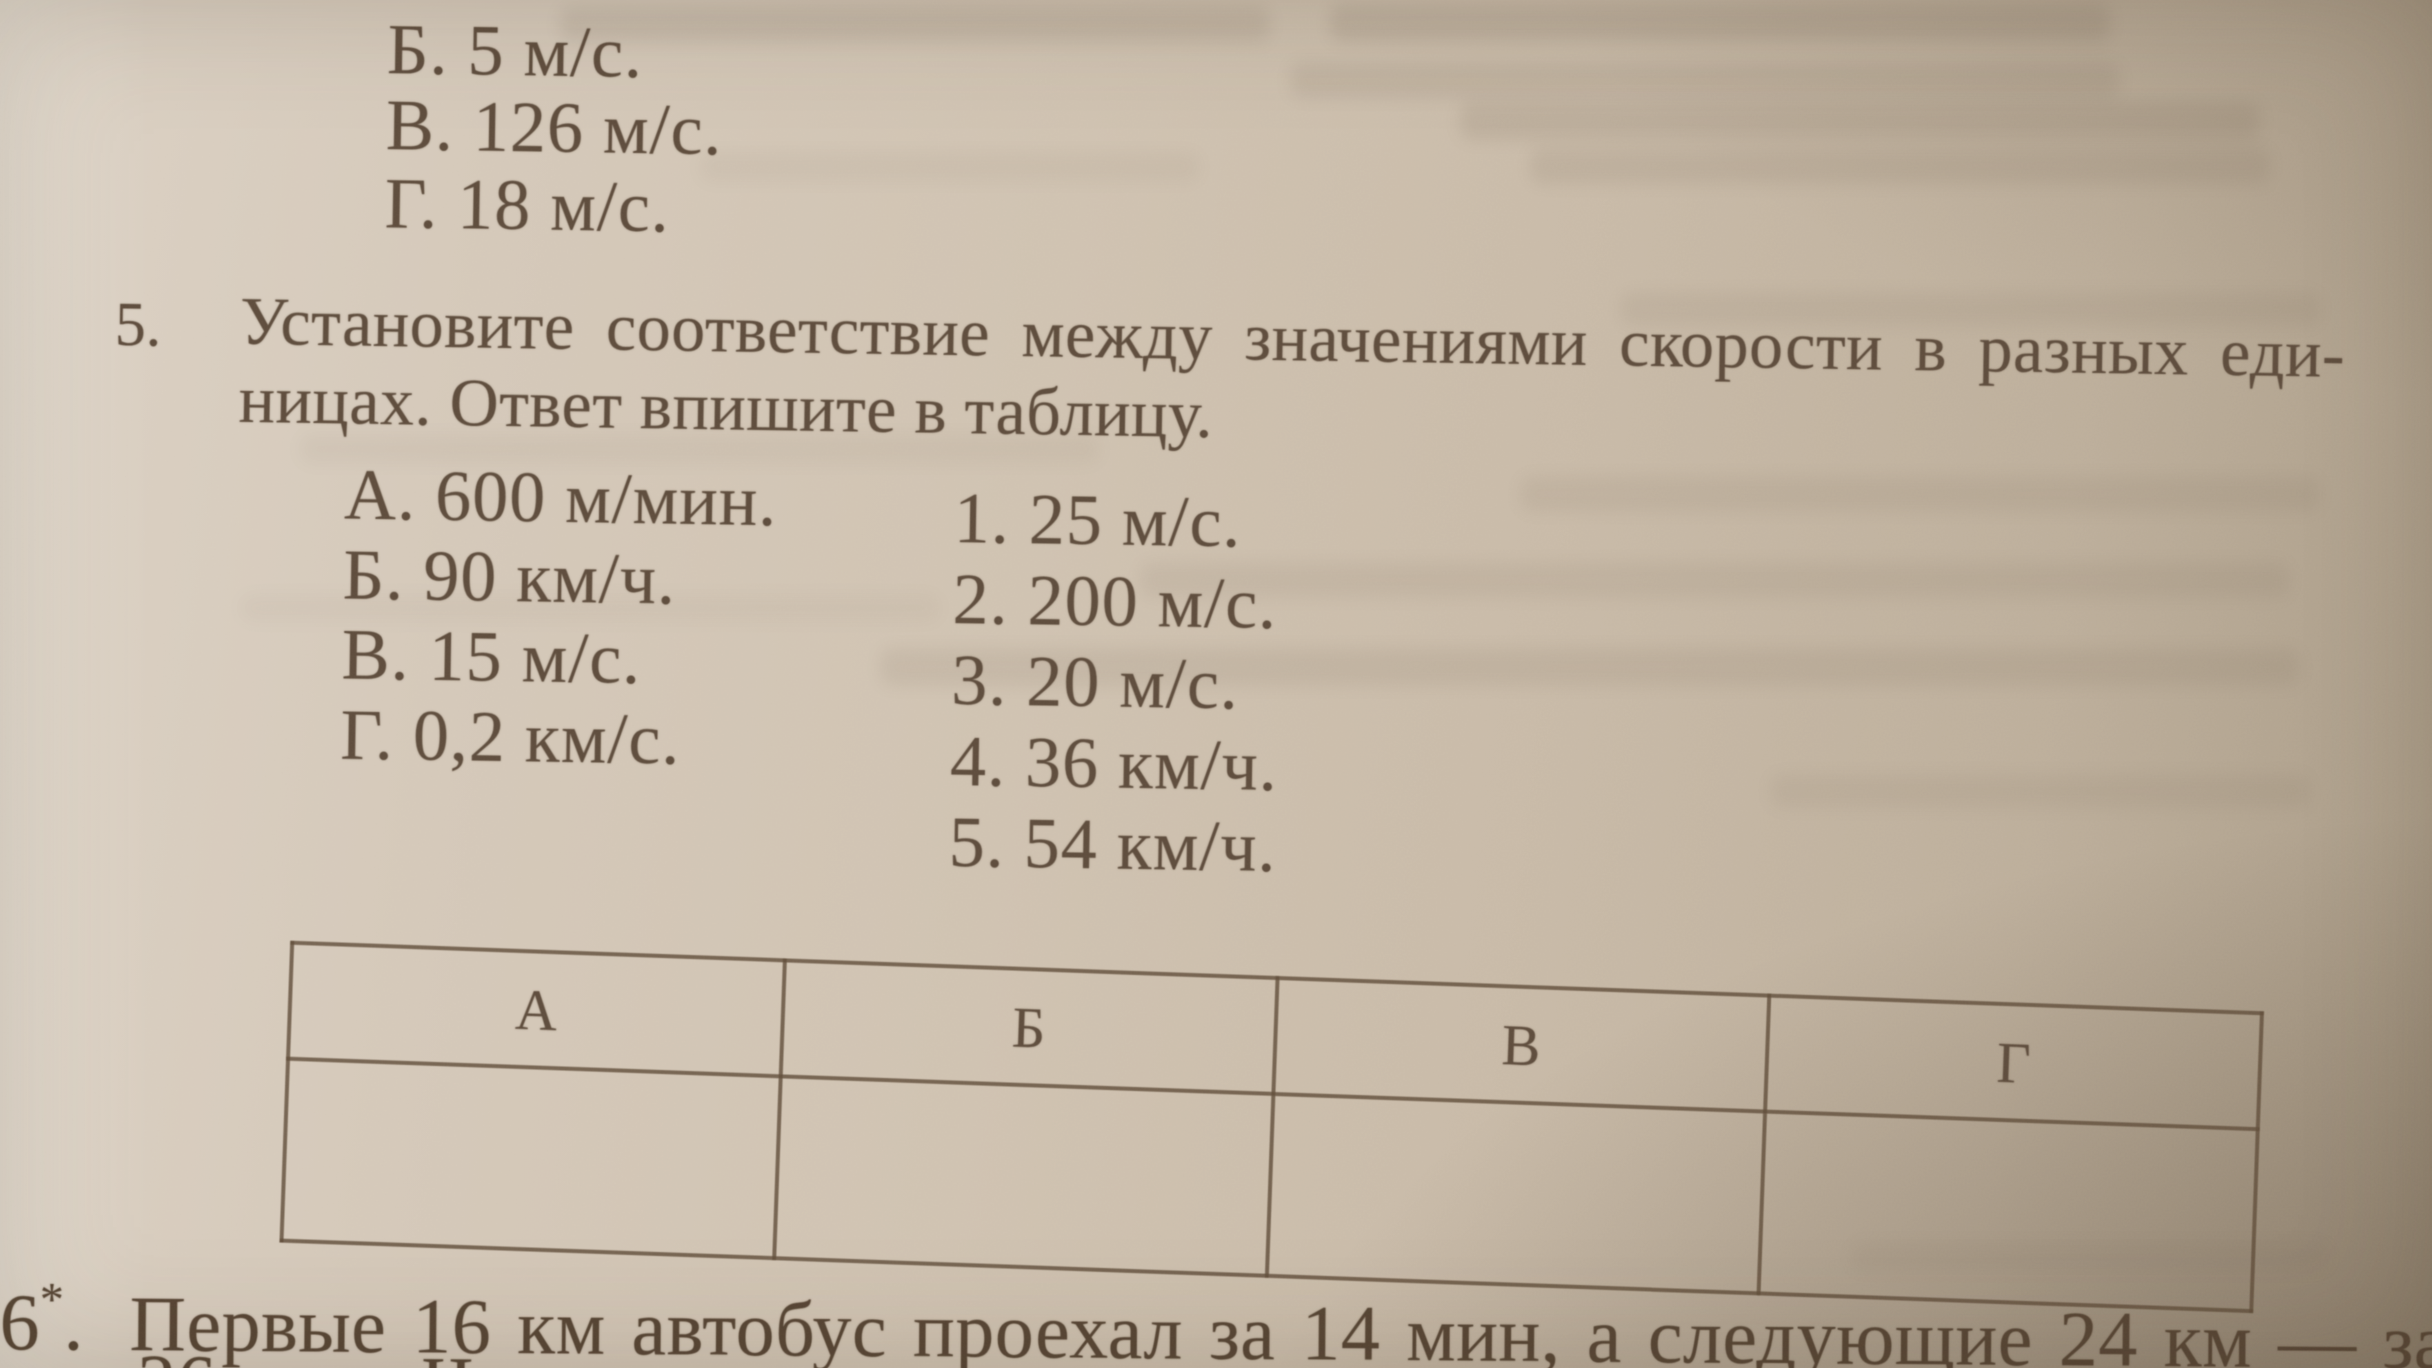  I want to click on problem6-star: *, so click(51, 1300).